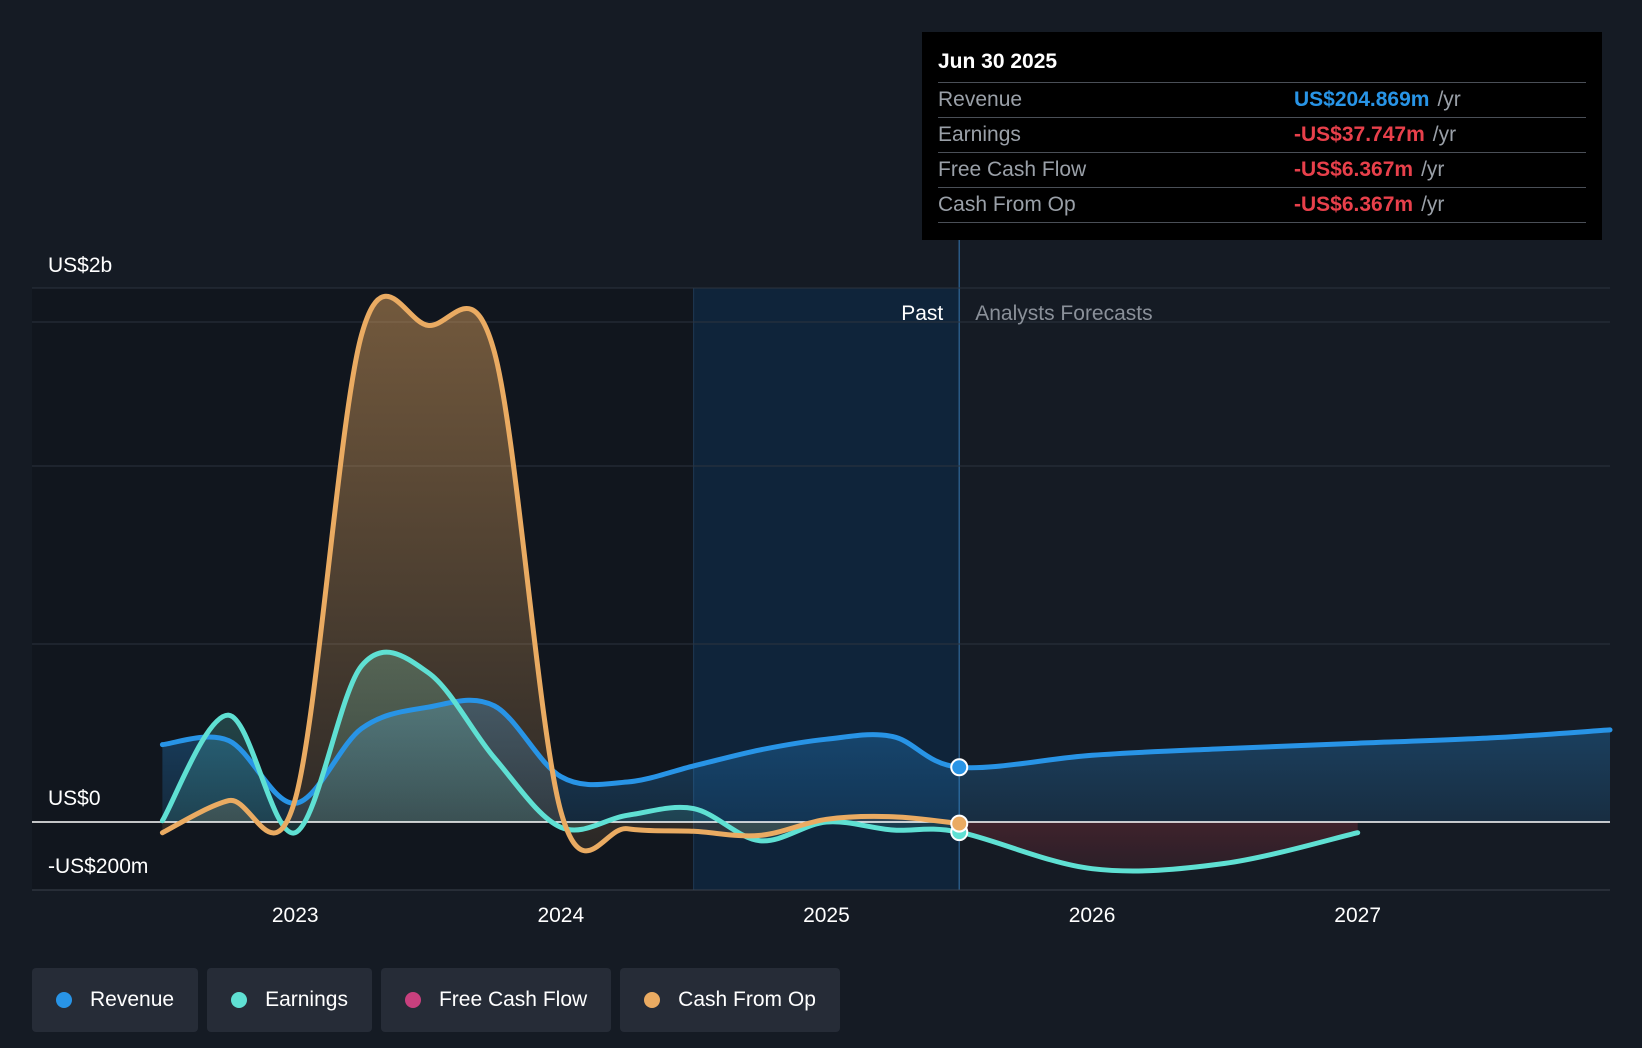 The image size is (1642, 1048). What do you see at coordinates (1262, 64) in the screenshot?
I see `tooltip-date: Jun 30 2025` at bounding box center [1262, 64].